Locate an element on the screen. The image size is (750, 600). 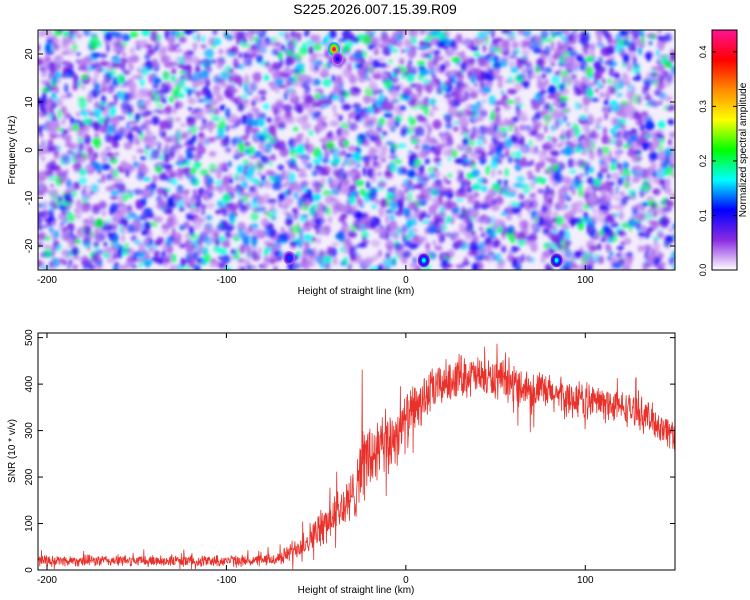
colorbar-ticks: 0.00.10.20.30.4 is located at coordinates (717, 161).